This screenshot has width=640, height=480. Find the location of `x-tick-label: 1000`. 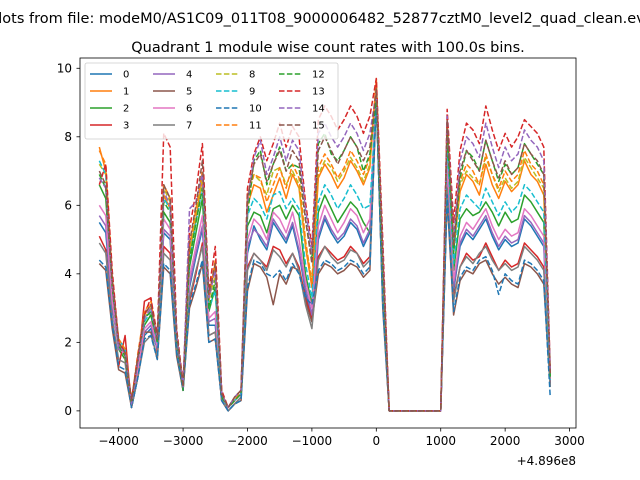

x-tick-label: 1000 is located at coordinates (440, 441).